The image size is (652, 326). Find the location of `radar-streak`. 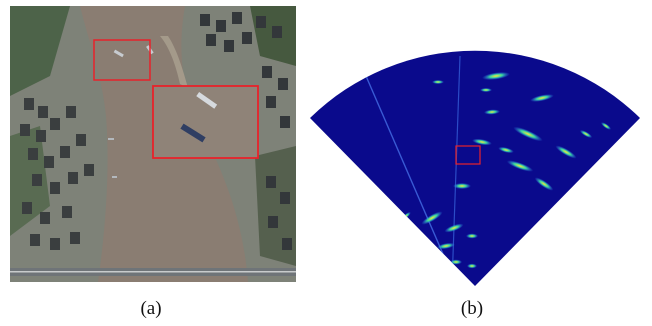

radar-streak is located at coordinates (411, 180).